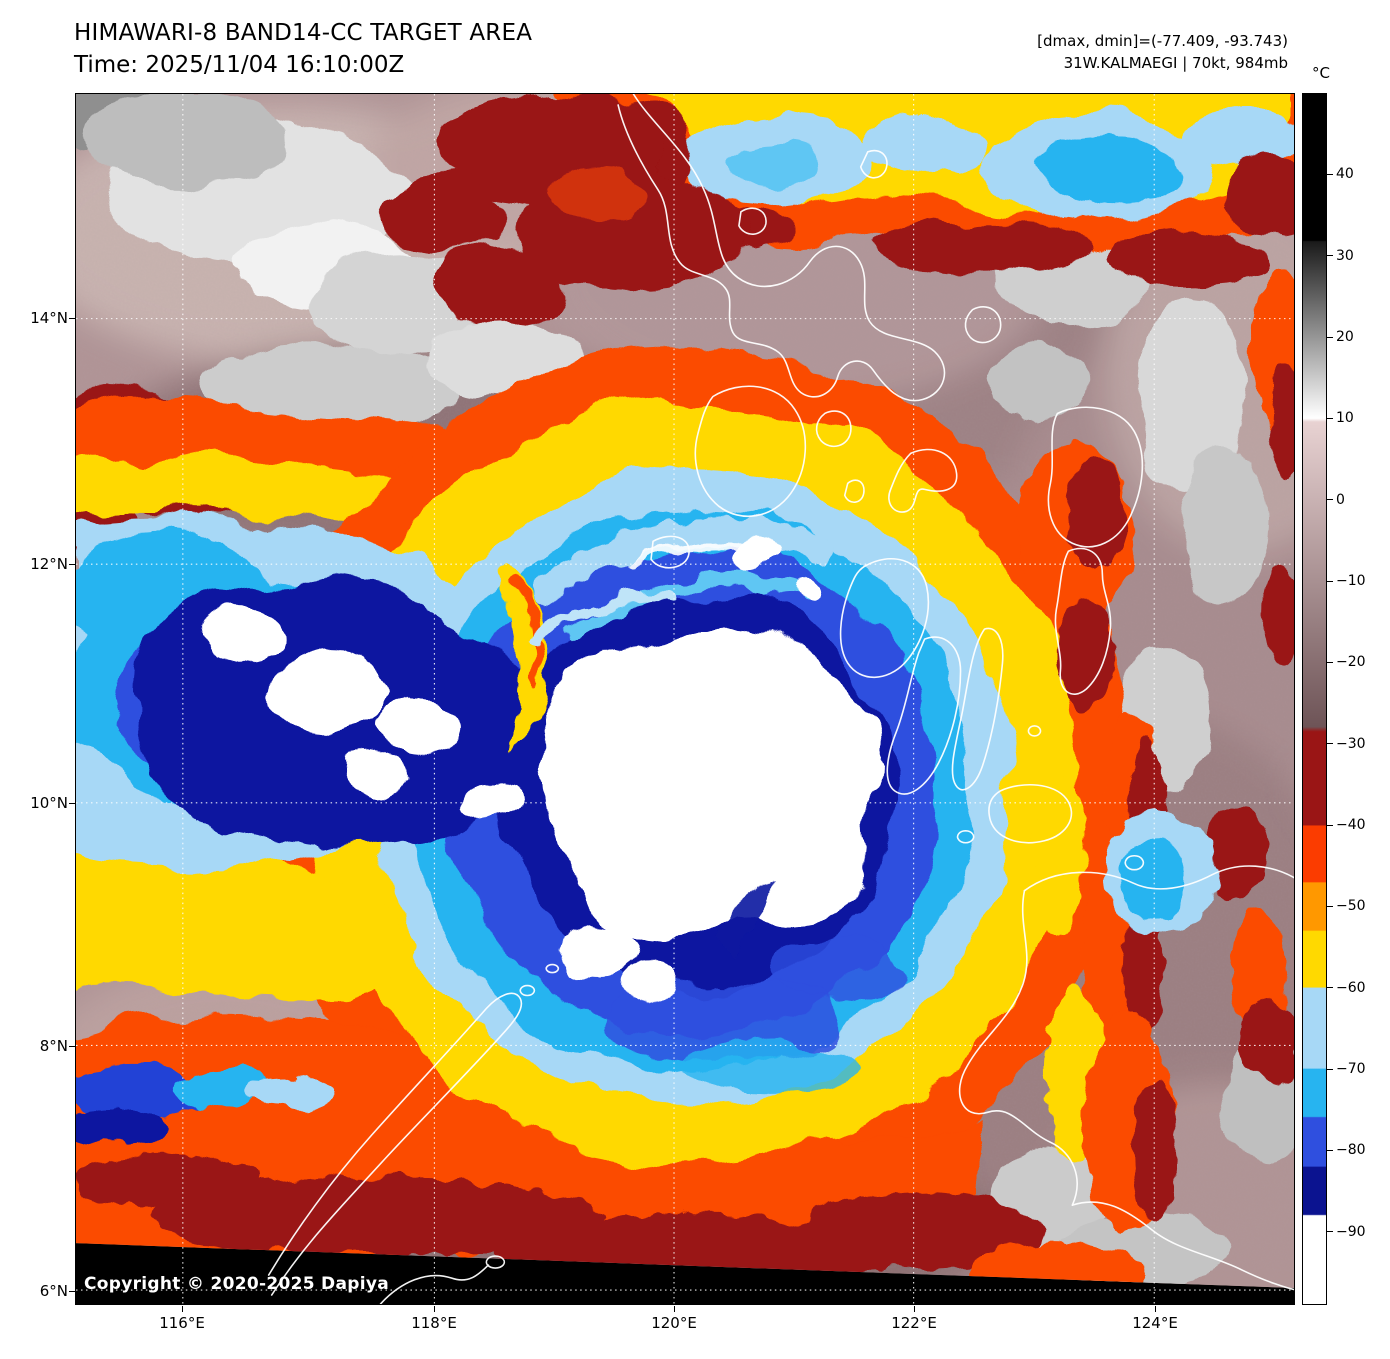 The width and height of the screenshot is (1390, 1359). I want to click on inner-streaks, so click(666, 635).